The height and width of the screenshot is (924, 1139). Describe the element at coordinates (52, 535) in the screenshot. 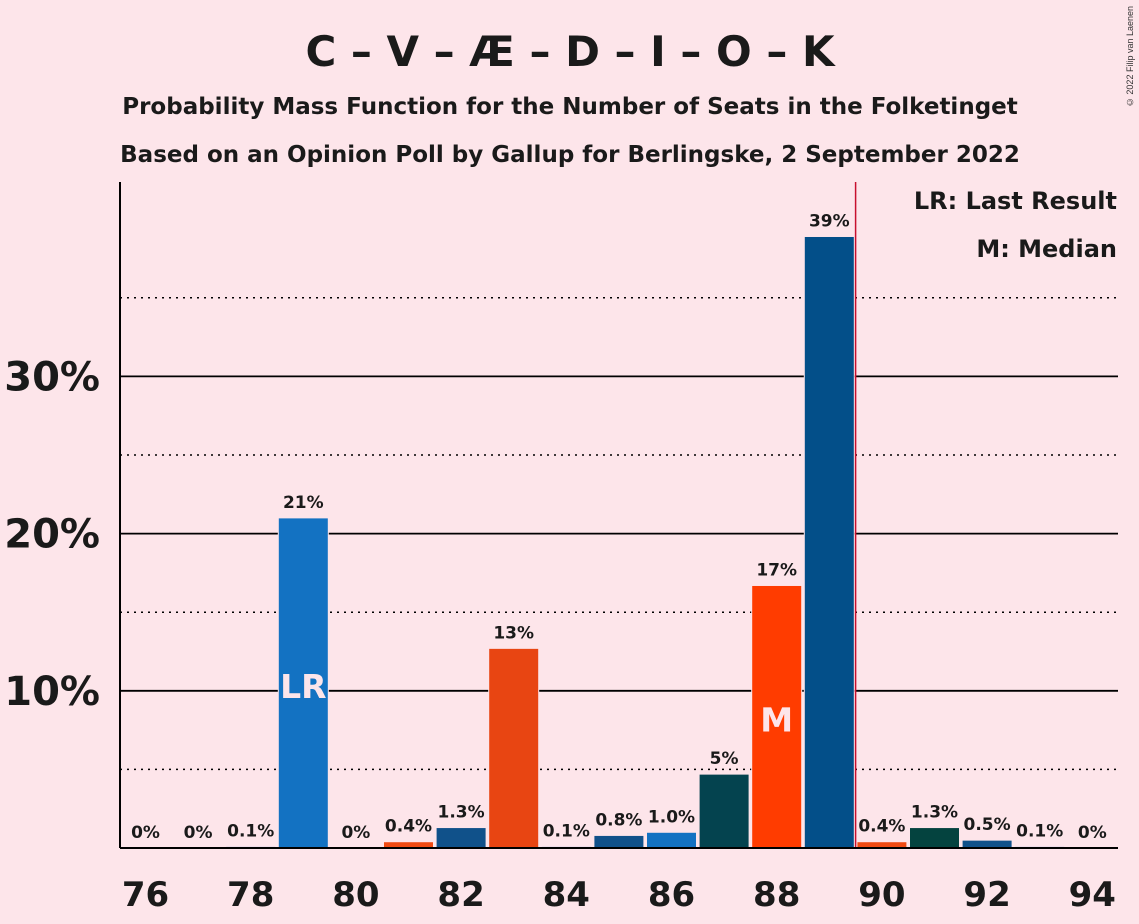

I see `y-tick-label: 20%` at that location.